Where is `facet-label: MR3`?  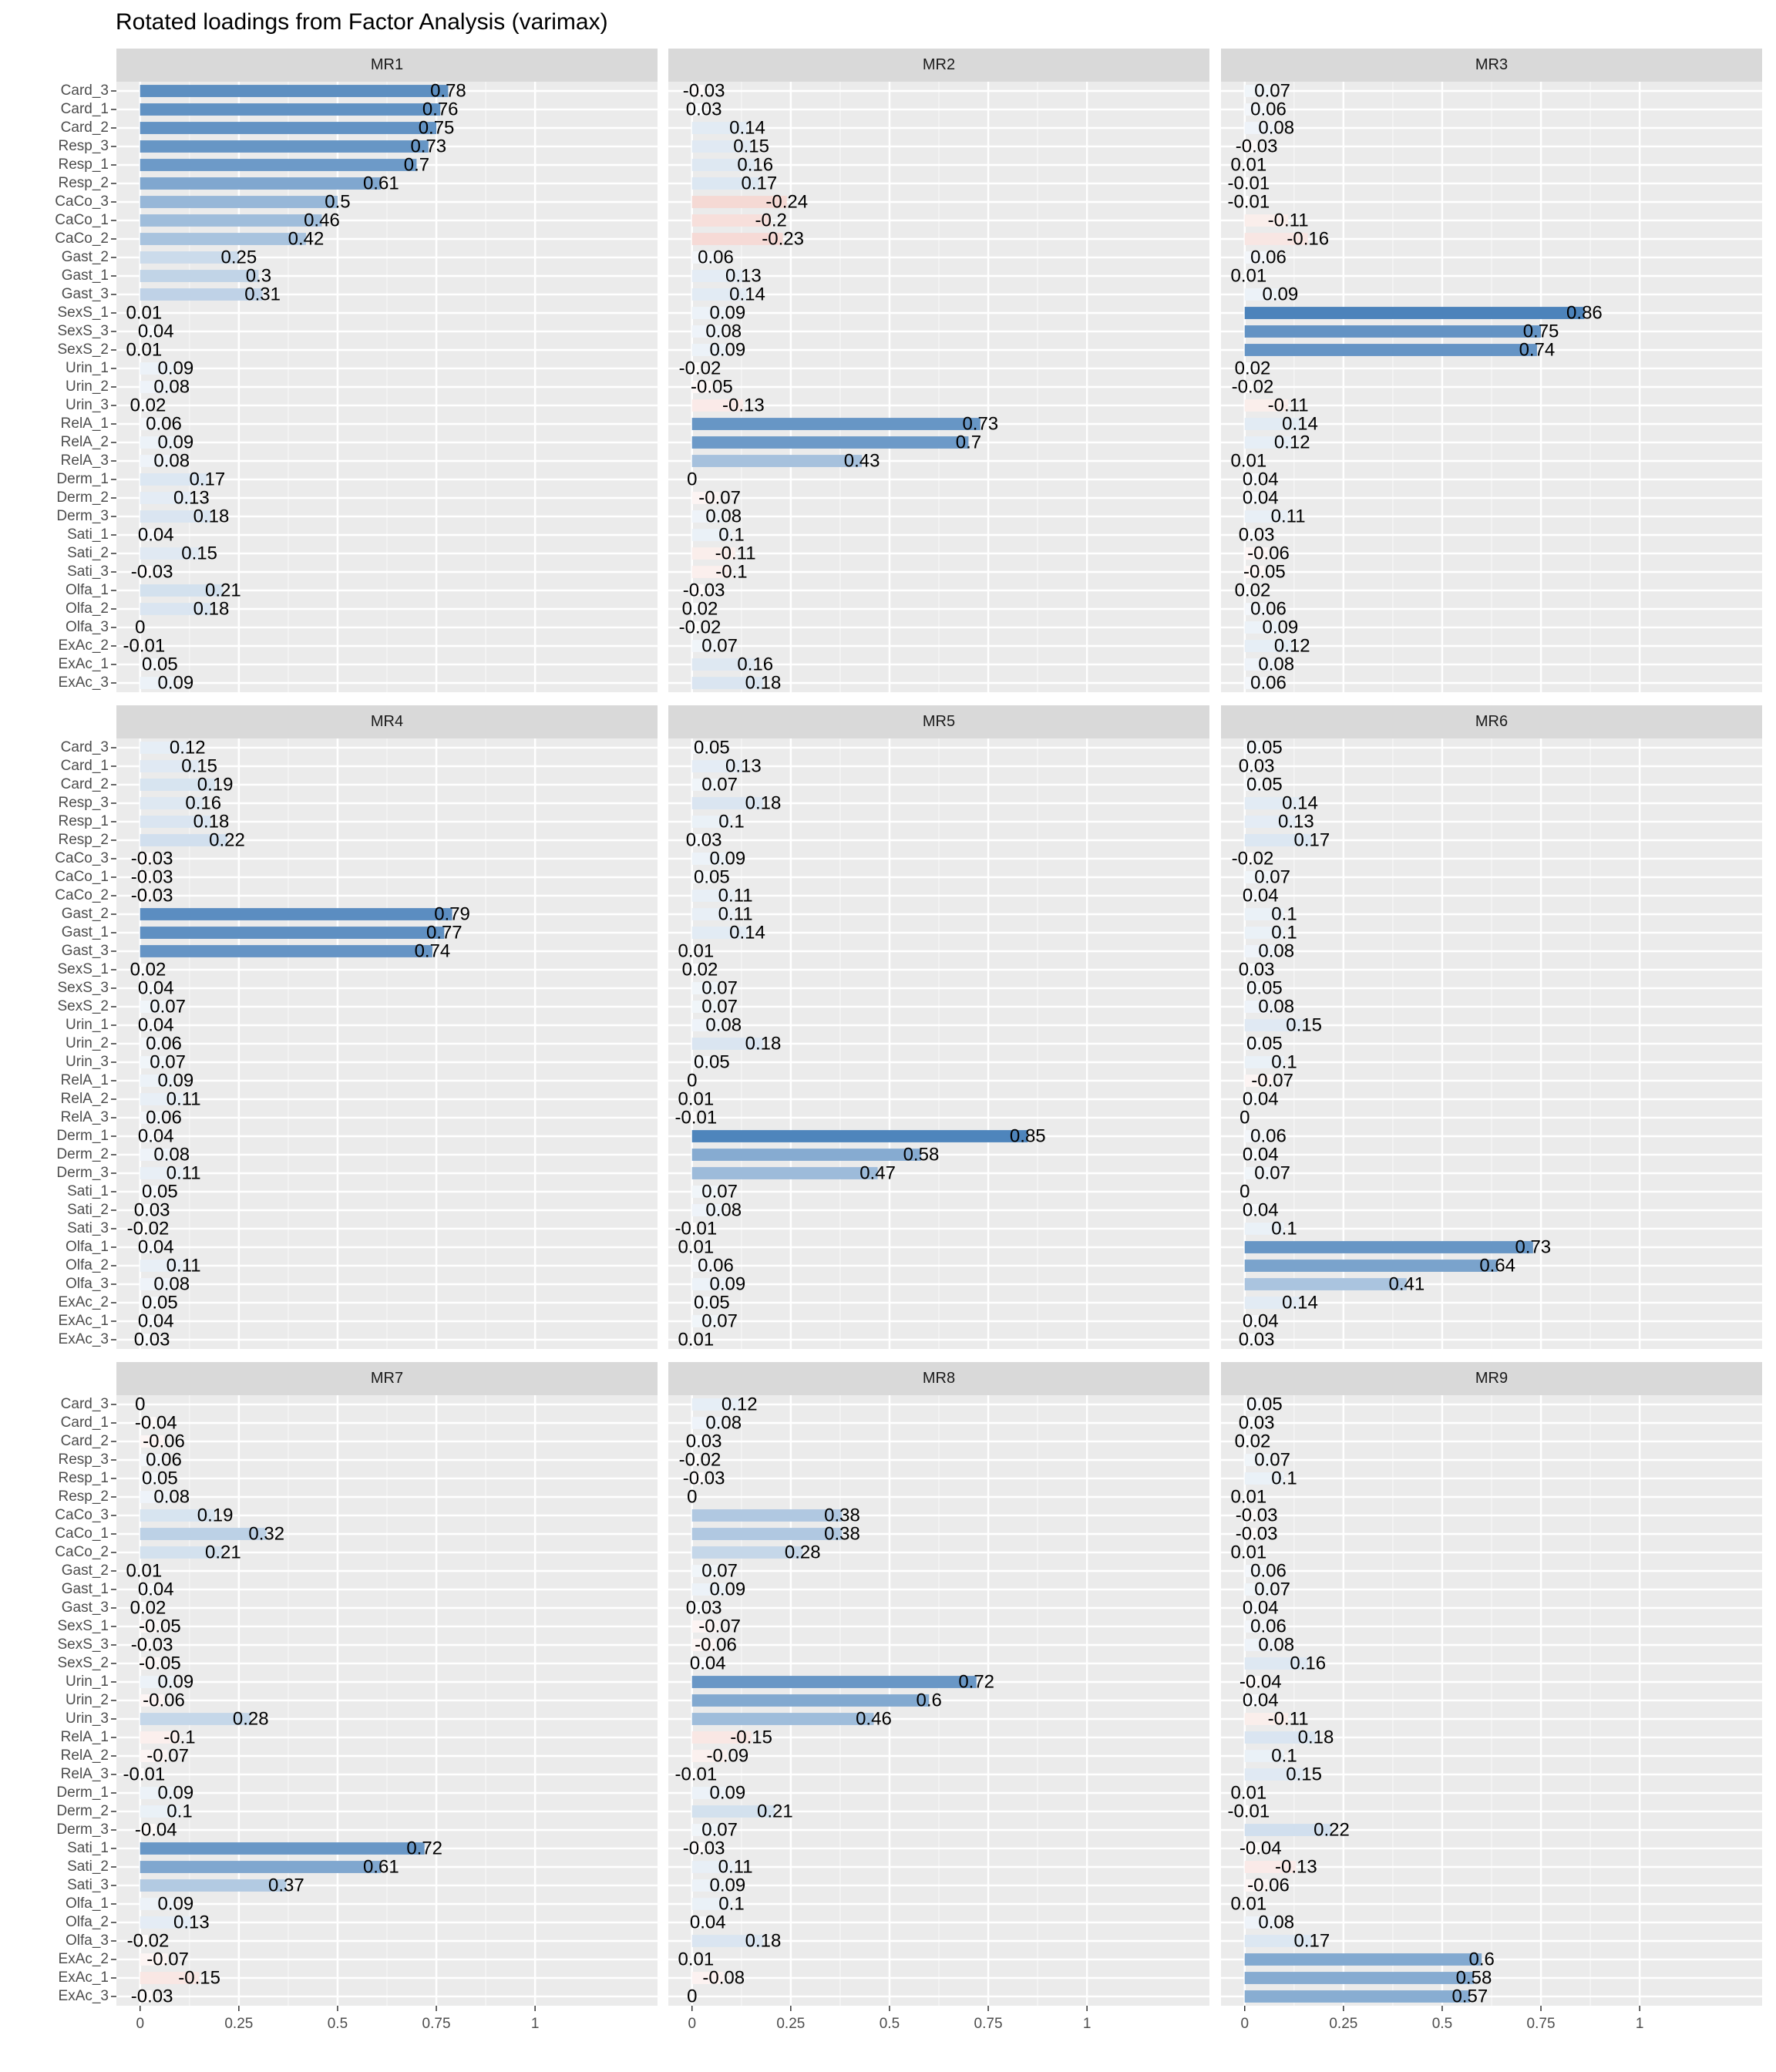 facet-label: MR3 is located at coordinates (1491, 64).